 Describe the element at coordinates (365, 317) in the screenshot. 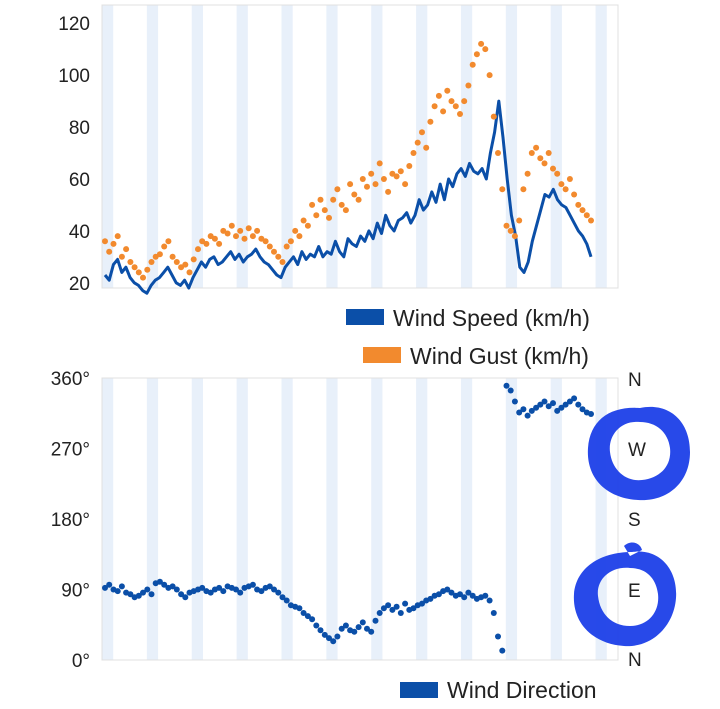

I see `legend-swatch-wind-speed` at that location.